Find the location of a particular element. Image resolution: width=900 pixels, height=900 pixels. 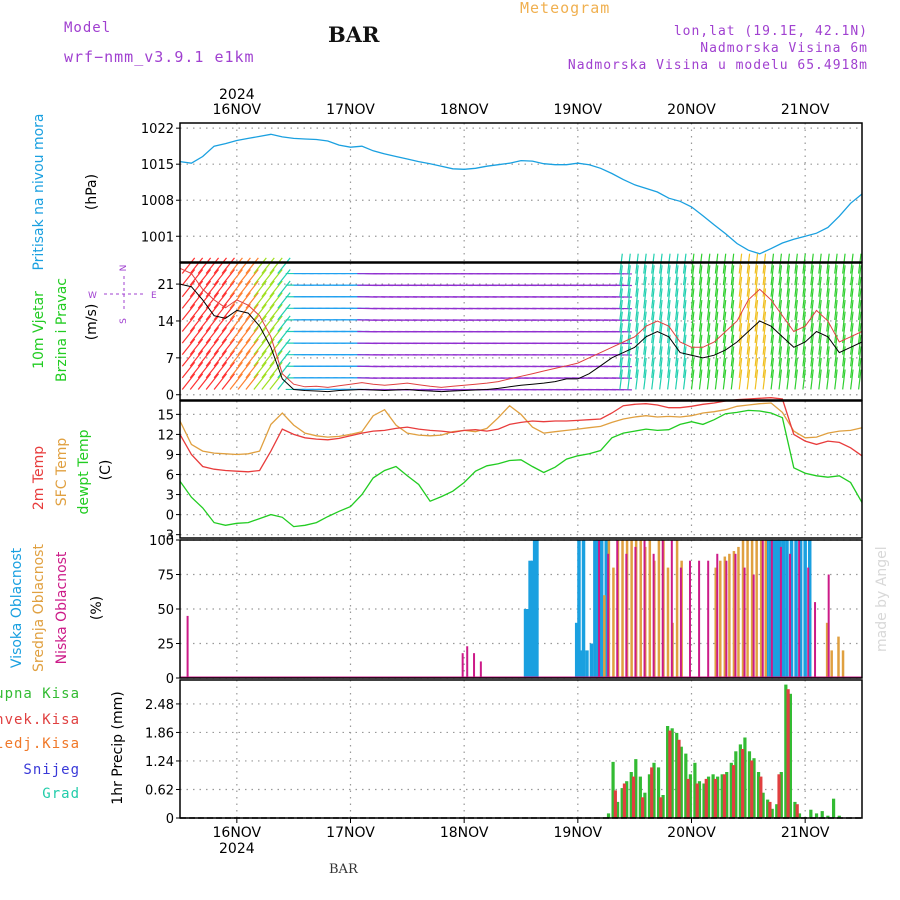

legend-precip-conv: Konvek.Kisa is located at coordinates (40, 720).